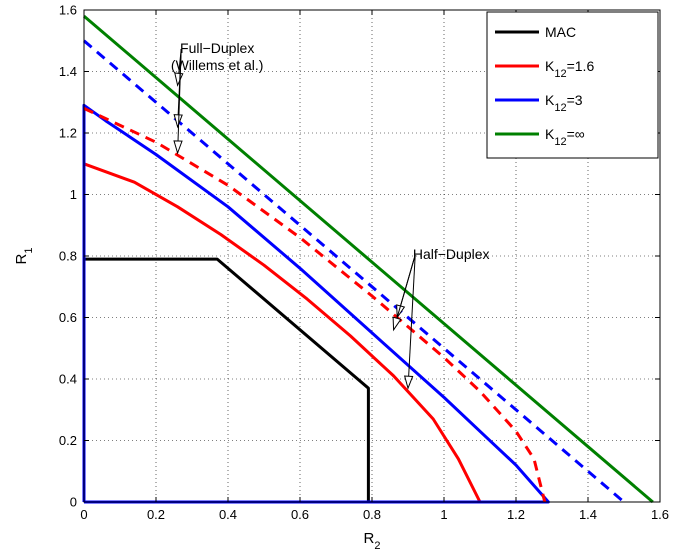  I want to click on legend-label: MAC, so click(560, 32).